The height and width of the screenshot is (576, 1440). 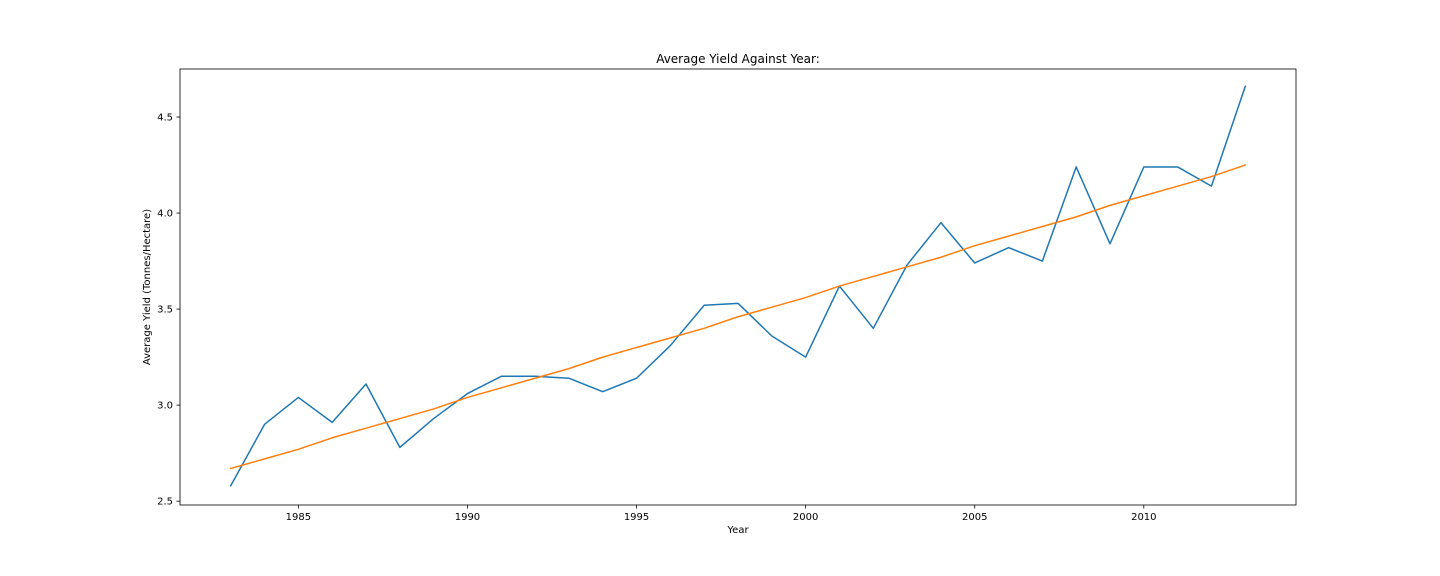 What do you see at coordinates (165, 406) in the screenshot?
I see `y-tick-label: 3.0` at bounding box center [165, 406].